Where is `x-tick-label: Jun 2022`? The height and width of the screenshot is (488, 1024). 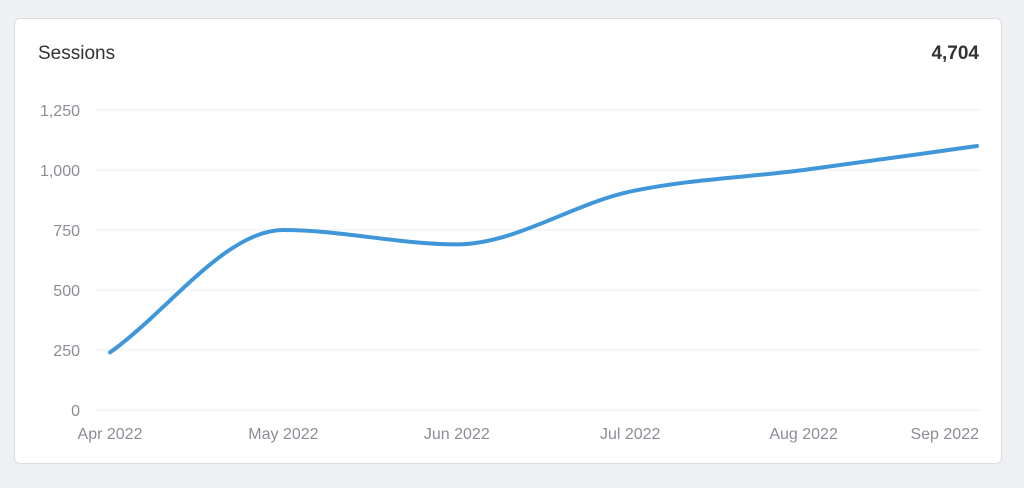
x-tick-label: Jun 2022 is located at coordinates (457, 434).